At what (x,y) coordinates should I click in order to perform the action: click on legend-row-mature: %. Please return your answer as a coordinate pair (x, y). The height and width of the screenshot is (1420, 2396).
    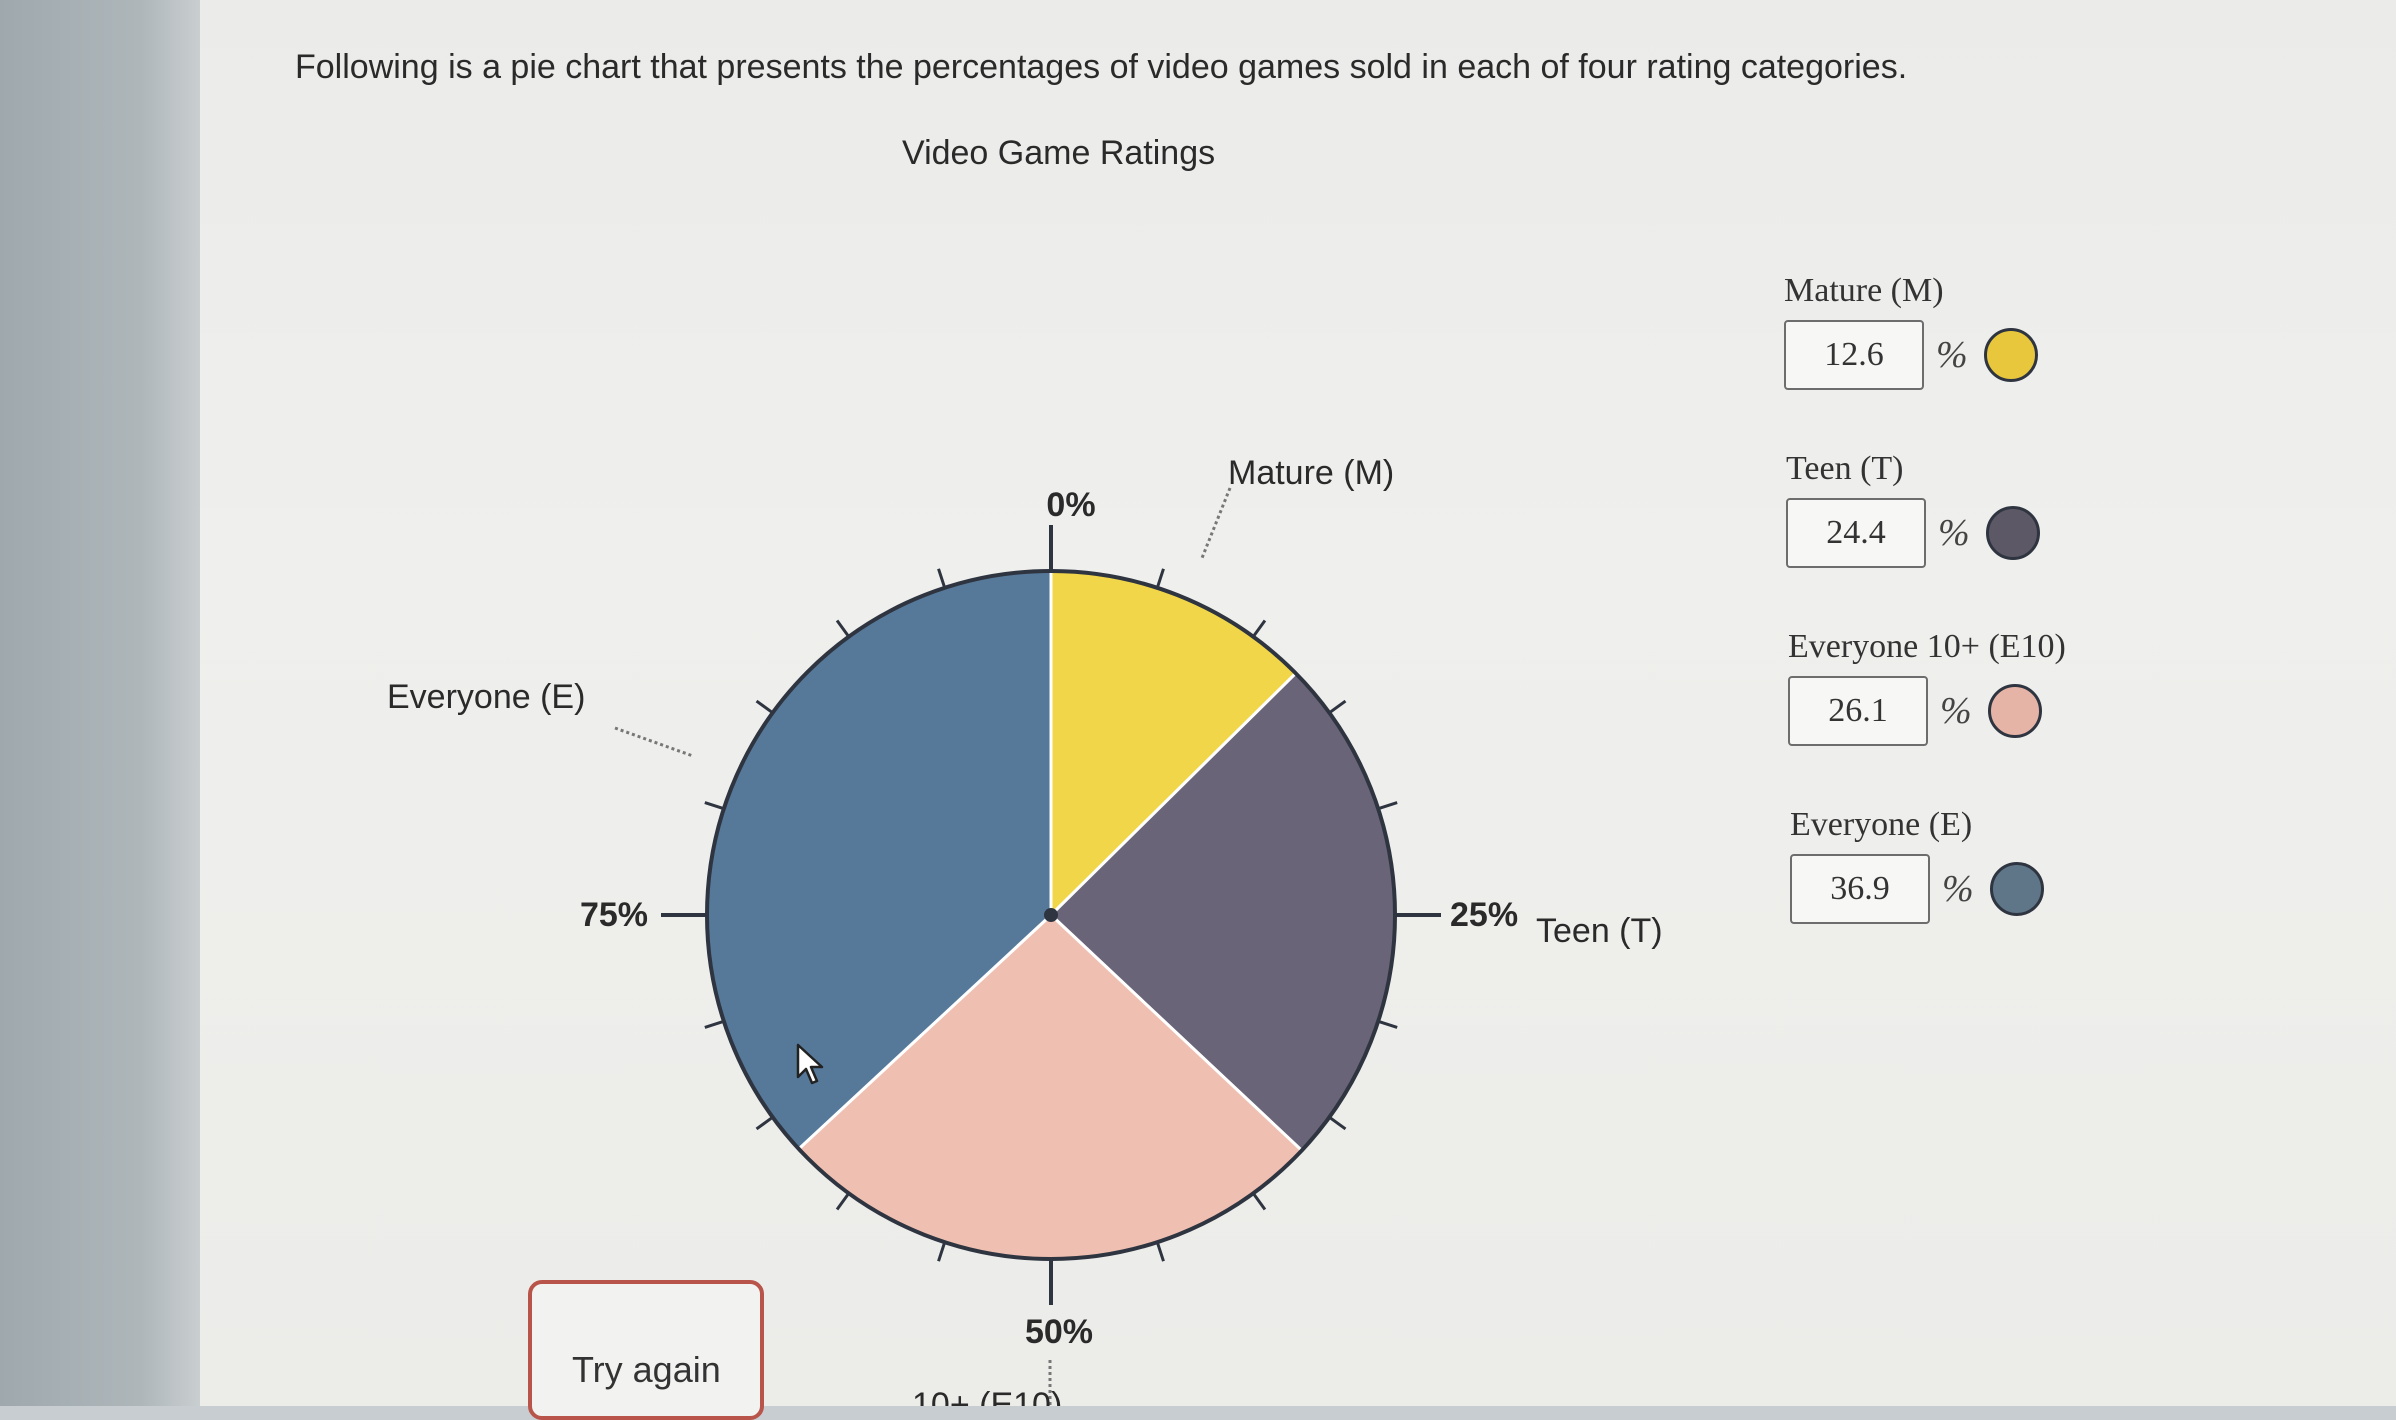
    Looking at the image, I should click on (1911, 355).